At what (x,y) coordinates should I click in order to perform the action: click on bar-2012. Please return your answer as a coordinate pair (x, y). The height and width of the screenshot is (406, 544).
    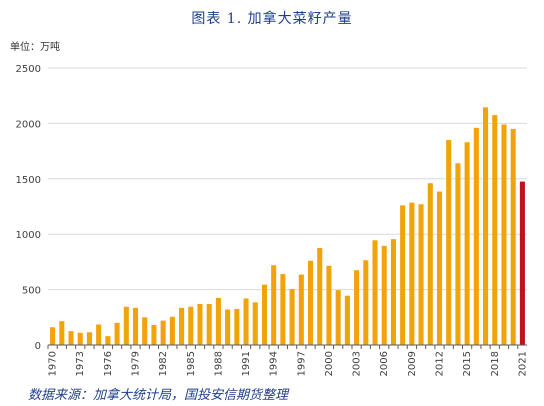
    Looking at the image, I should click on (439, 268).